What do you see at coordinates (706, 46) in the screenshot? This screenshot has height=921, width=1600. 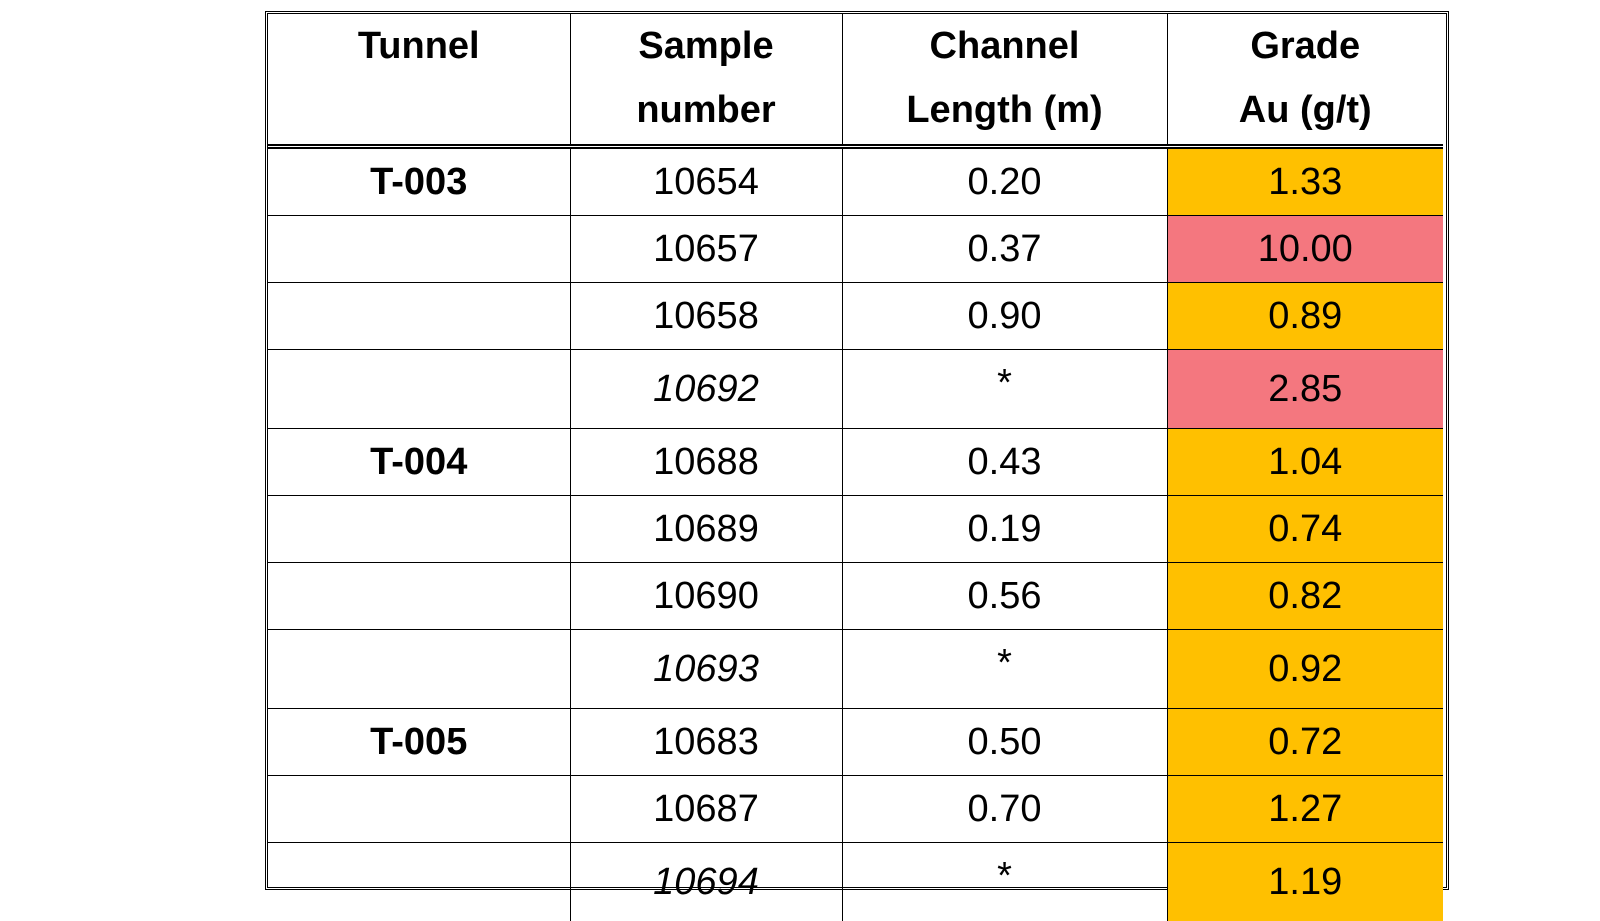 I see `header-sample-line-1: Sample` at bounding box center [706, 46].